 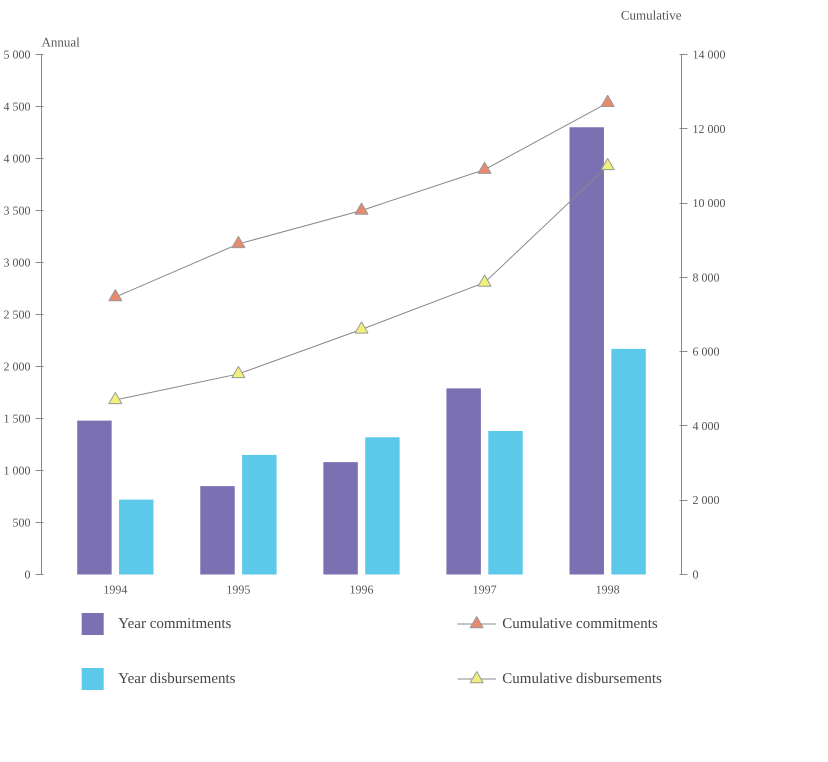 I want to click on x-tick-label: 1994, so click(x=115, y=589).